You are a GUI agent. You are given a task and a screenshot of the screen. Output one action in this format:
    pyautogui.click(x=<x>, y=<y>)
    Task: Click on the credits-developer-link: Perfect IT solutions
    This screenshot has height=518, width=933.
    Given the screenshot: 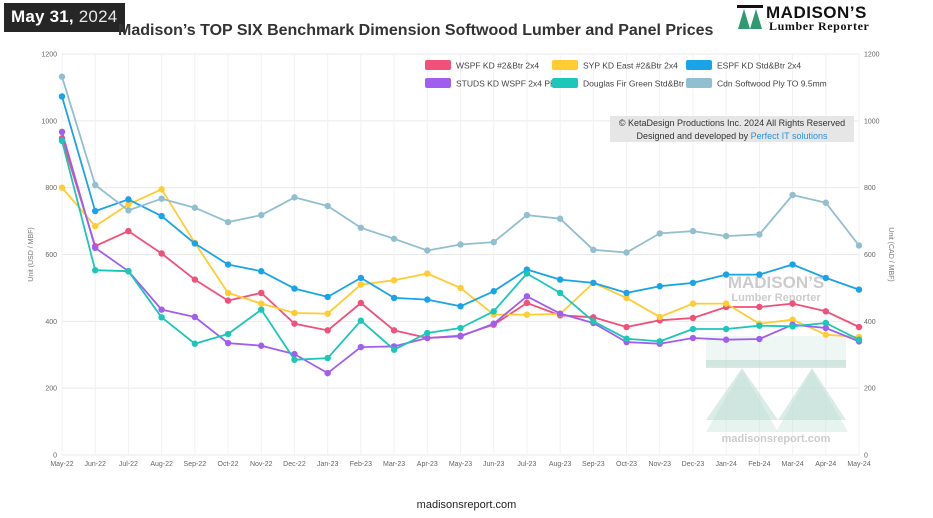 What is the action you would take?
    pyautogui.click(x=789, y=136)
    